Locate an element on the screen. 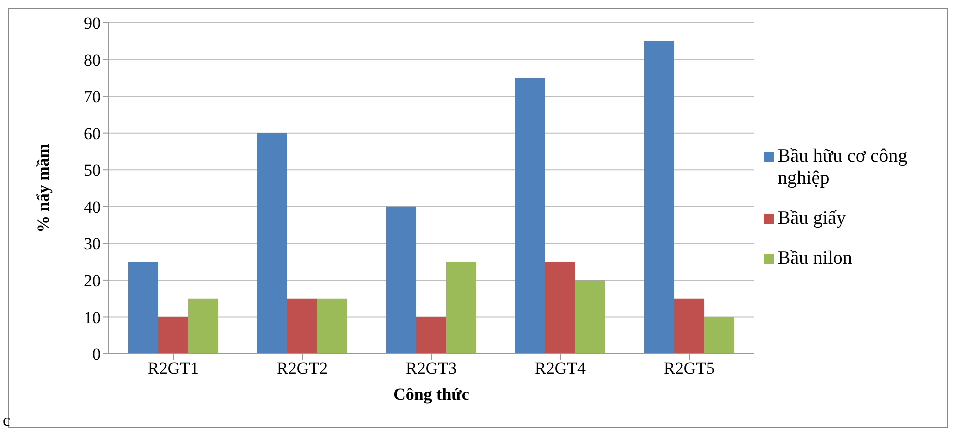 Image resolution: width=955 pixels, height=435 pixels. x-tick-label: R2GT1 is located at coordinates (173, 368).